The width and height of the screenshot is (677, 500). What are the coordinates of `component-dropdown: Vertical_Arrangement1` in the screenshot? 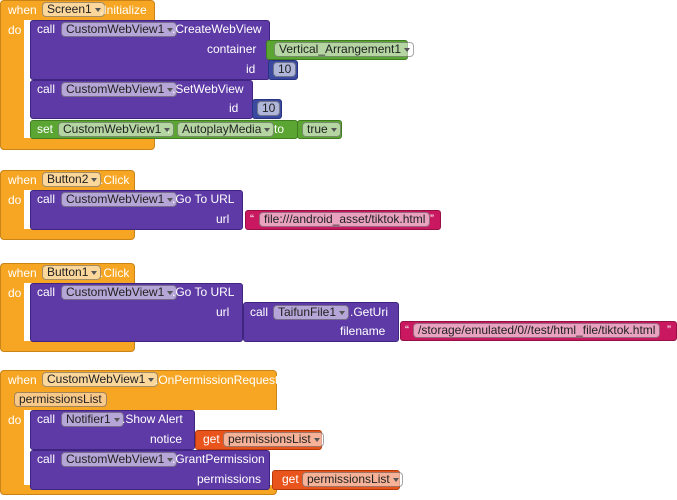 It's located at (344, 49).